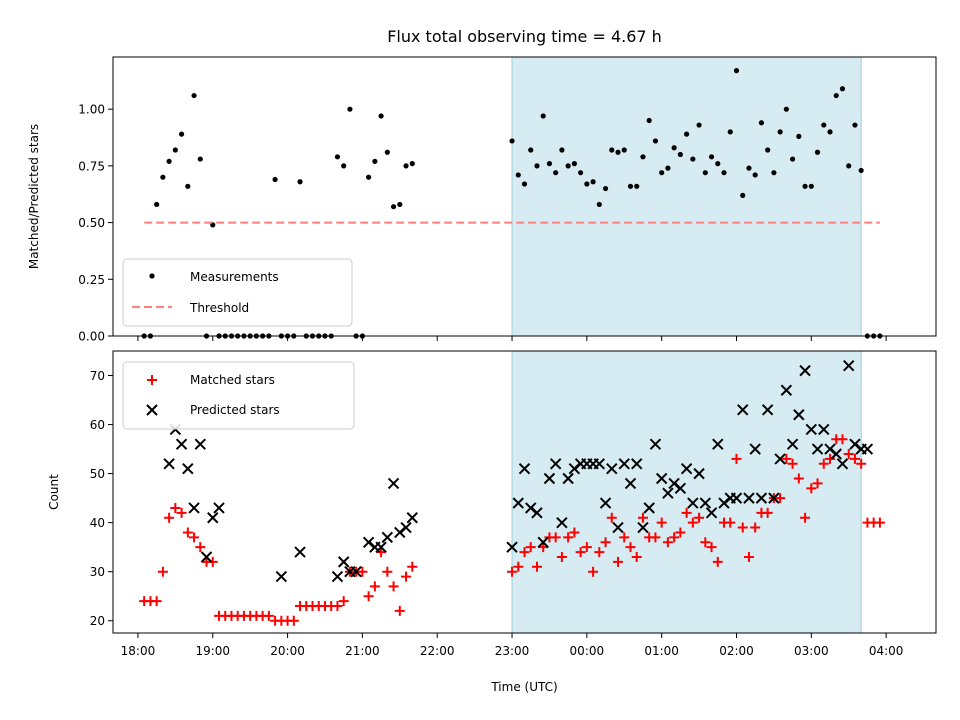 This screenshot has width=960, height=720. Describe the element at coordinates (524, 36) in the screenshot. I see `chart-title: Flux total observing time = 4.67 h` at that location.